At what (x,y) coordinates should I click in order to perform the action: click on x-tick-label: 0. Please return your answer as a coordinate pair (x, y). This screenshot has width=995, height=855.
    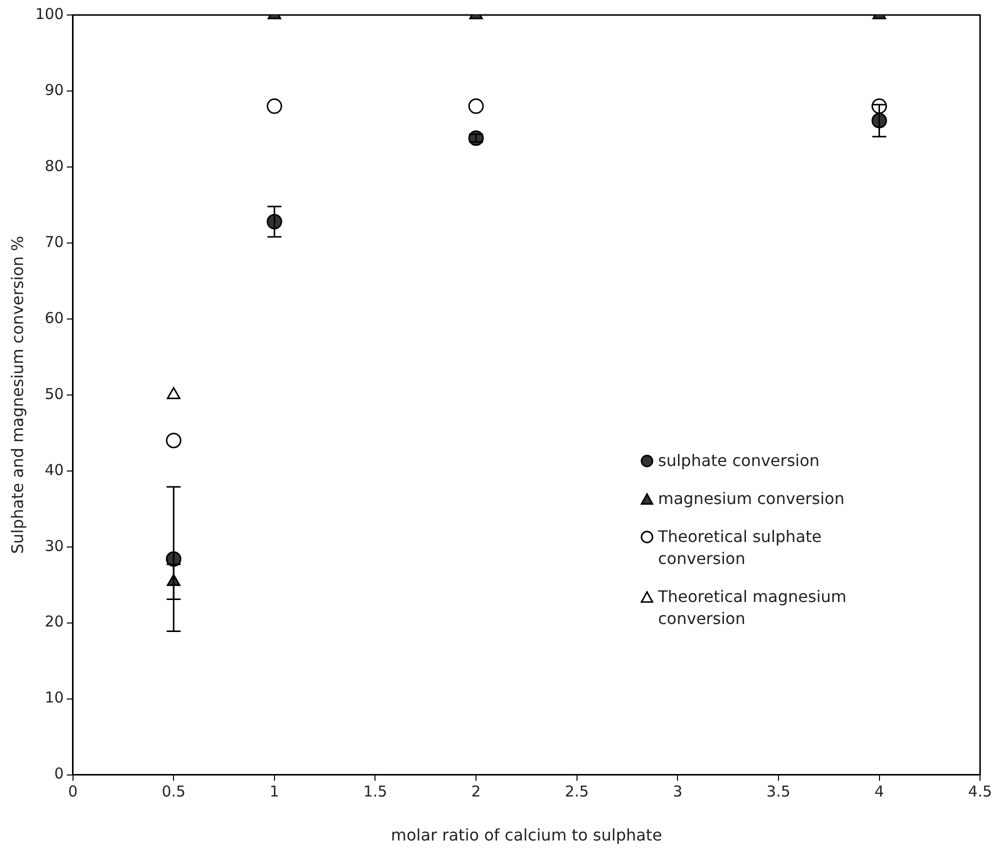
    Looking at the image, I should click on (73, 791).